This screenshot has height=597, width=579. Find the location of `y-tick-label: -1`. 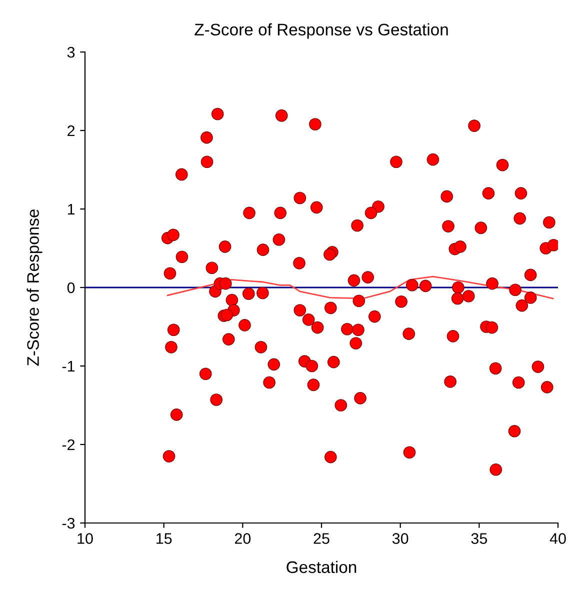

y-tick-label: -1 is located at coordinates (68, 366).